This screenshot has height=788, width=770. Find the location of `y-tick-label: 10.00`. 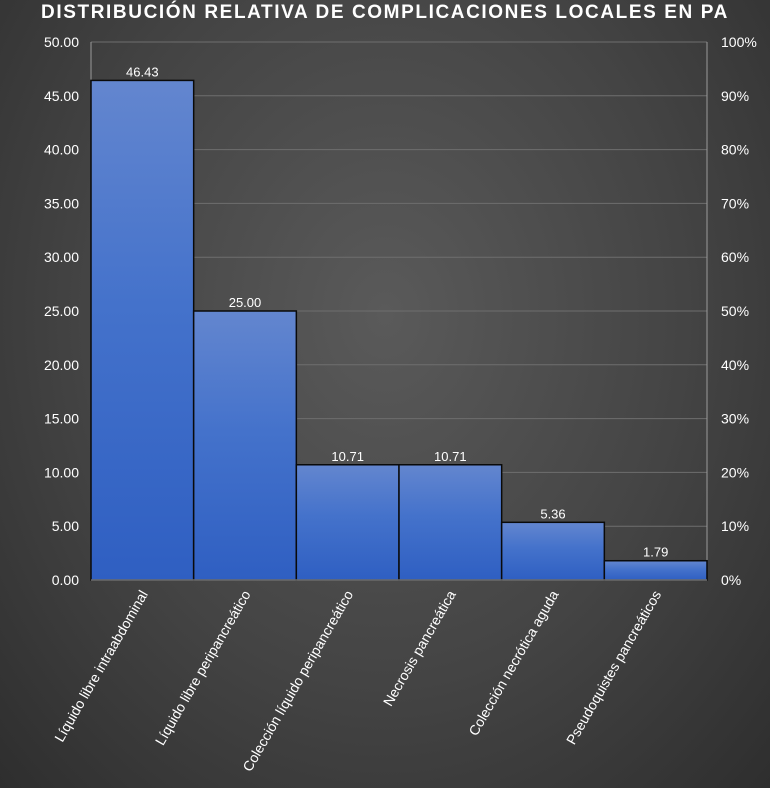

y-tick-label: 10.00 is located at coordinates (61, 472).